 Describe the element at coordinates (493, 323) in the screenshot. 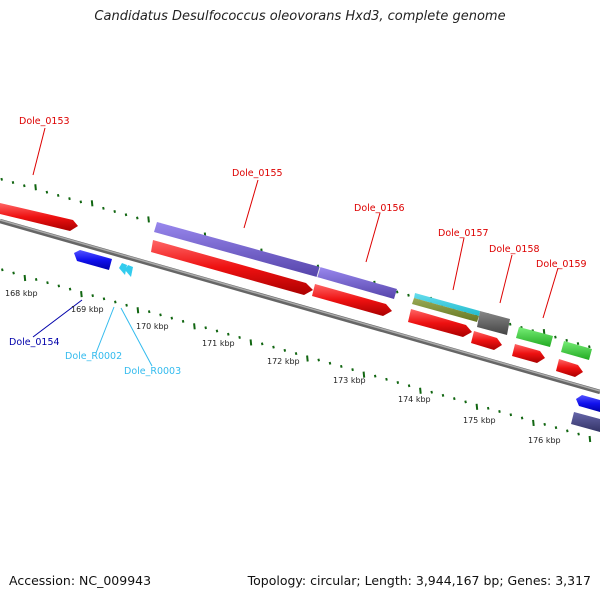

I see `gene-dole-0157-gray` at that location.